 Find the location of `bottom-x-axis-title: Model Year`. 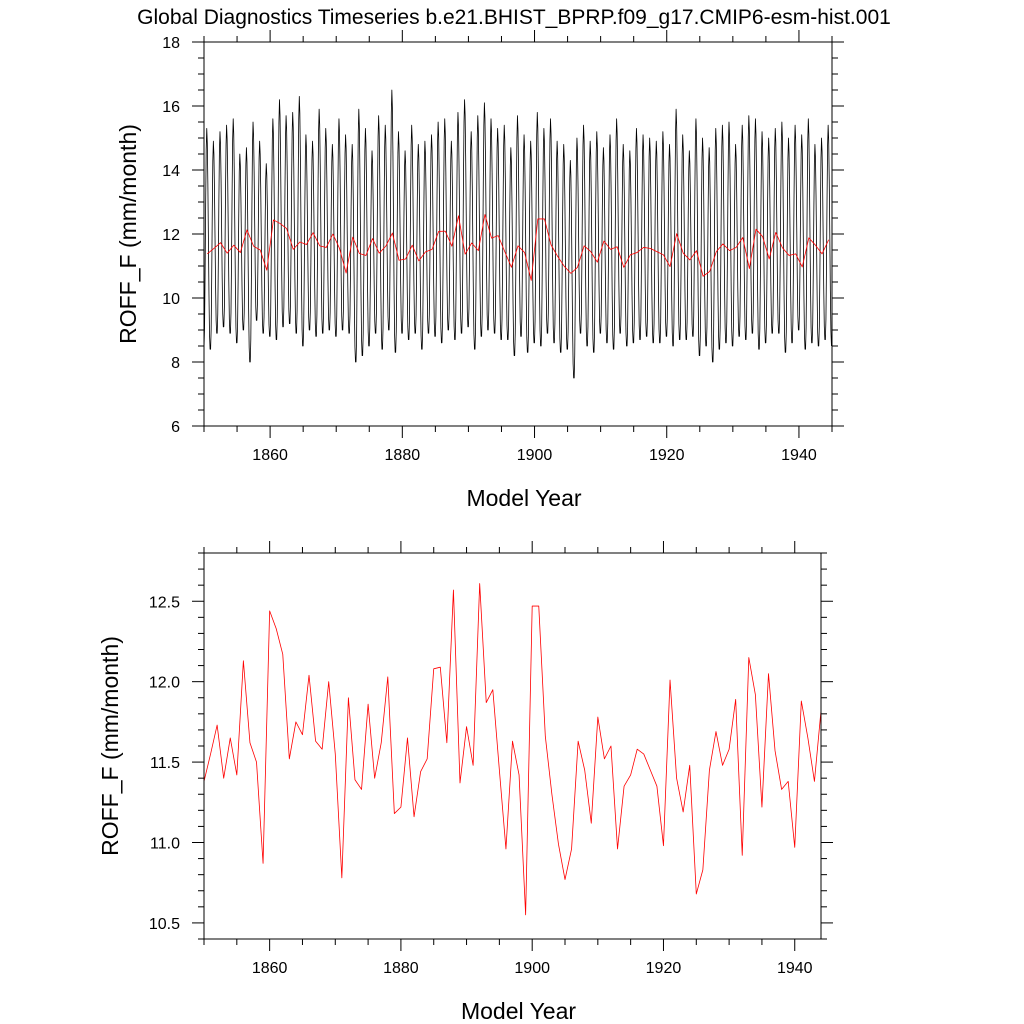

bottom-x-axis-title: Model Year is located at coordinates (518, 1011).